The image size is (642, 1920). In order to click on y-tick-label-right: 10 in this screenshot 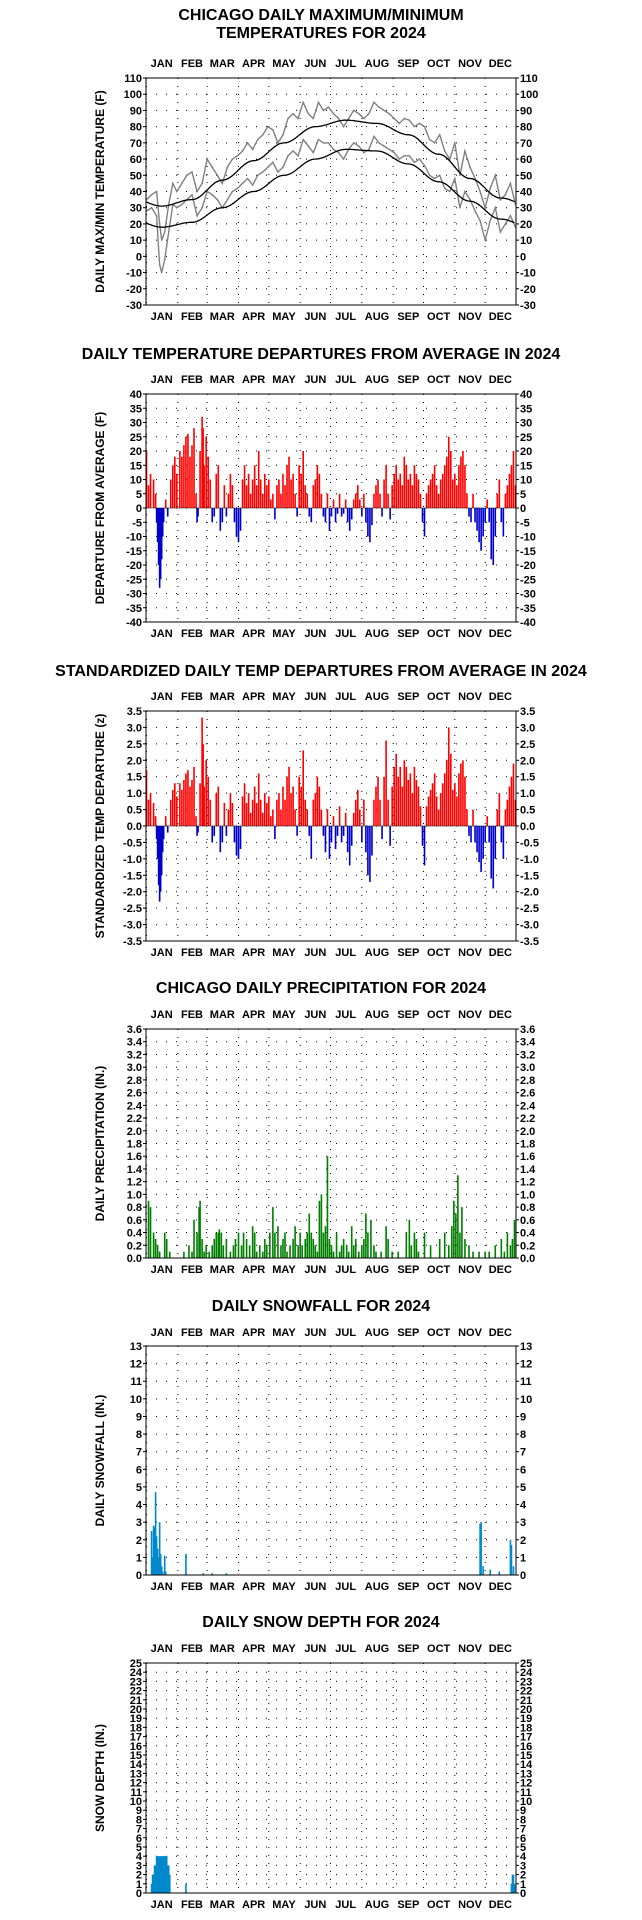, I will do `click(526, 241)`.